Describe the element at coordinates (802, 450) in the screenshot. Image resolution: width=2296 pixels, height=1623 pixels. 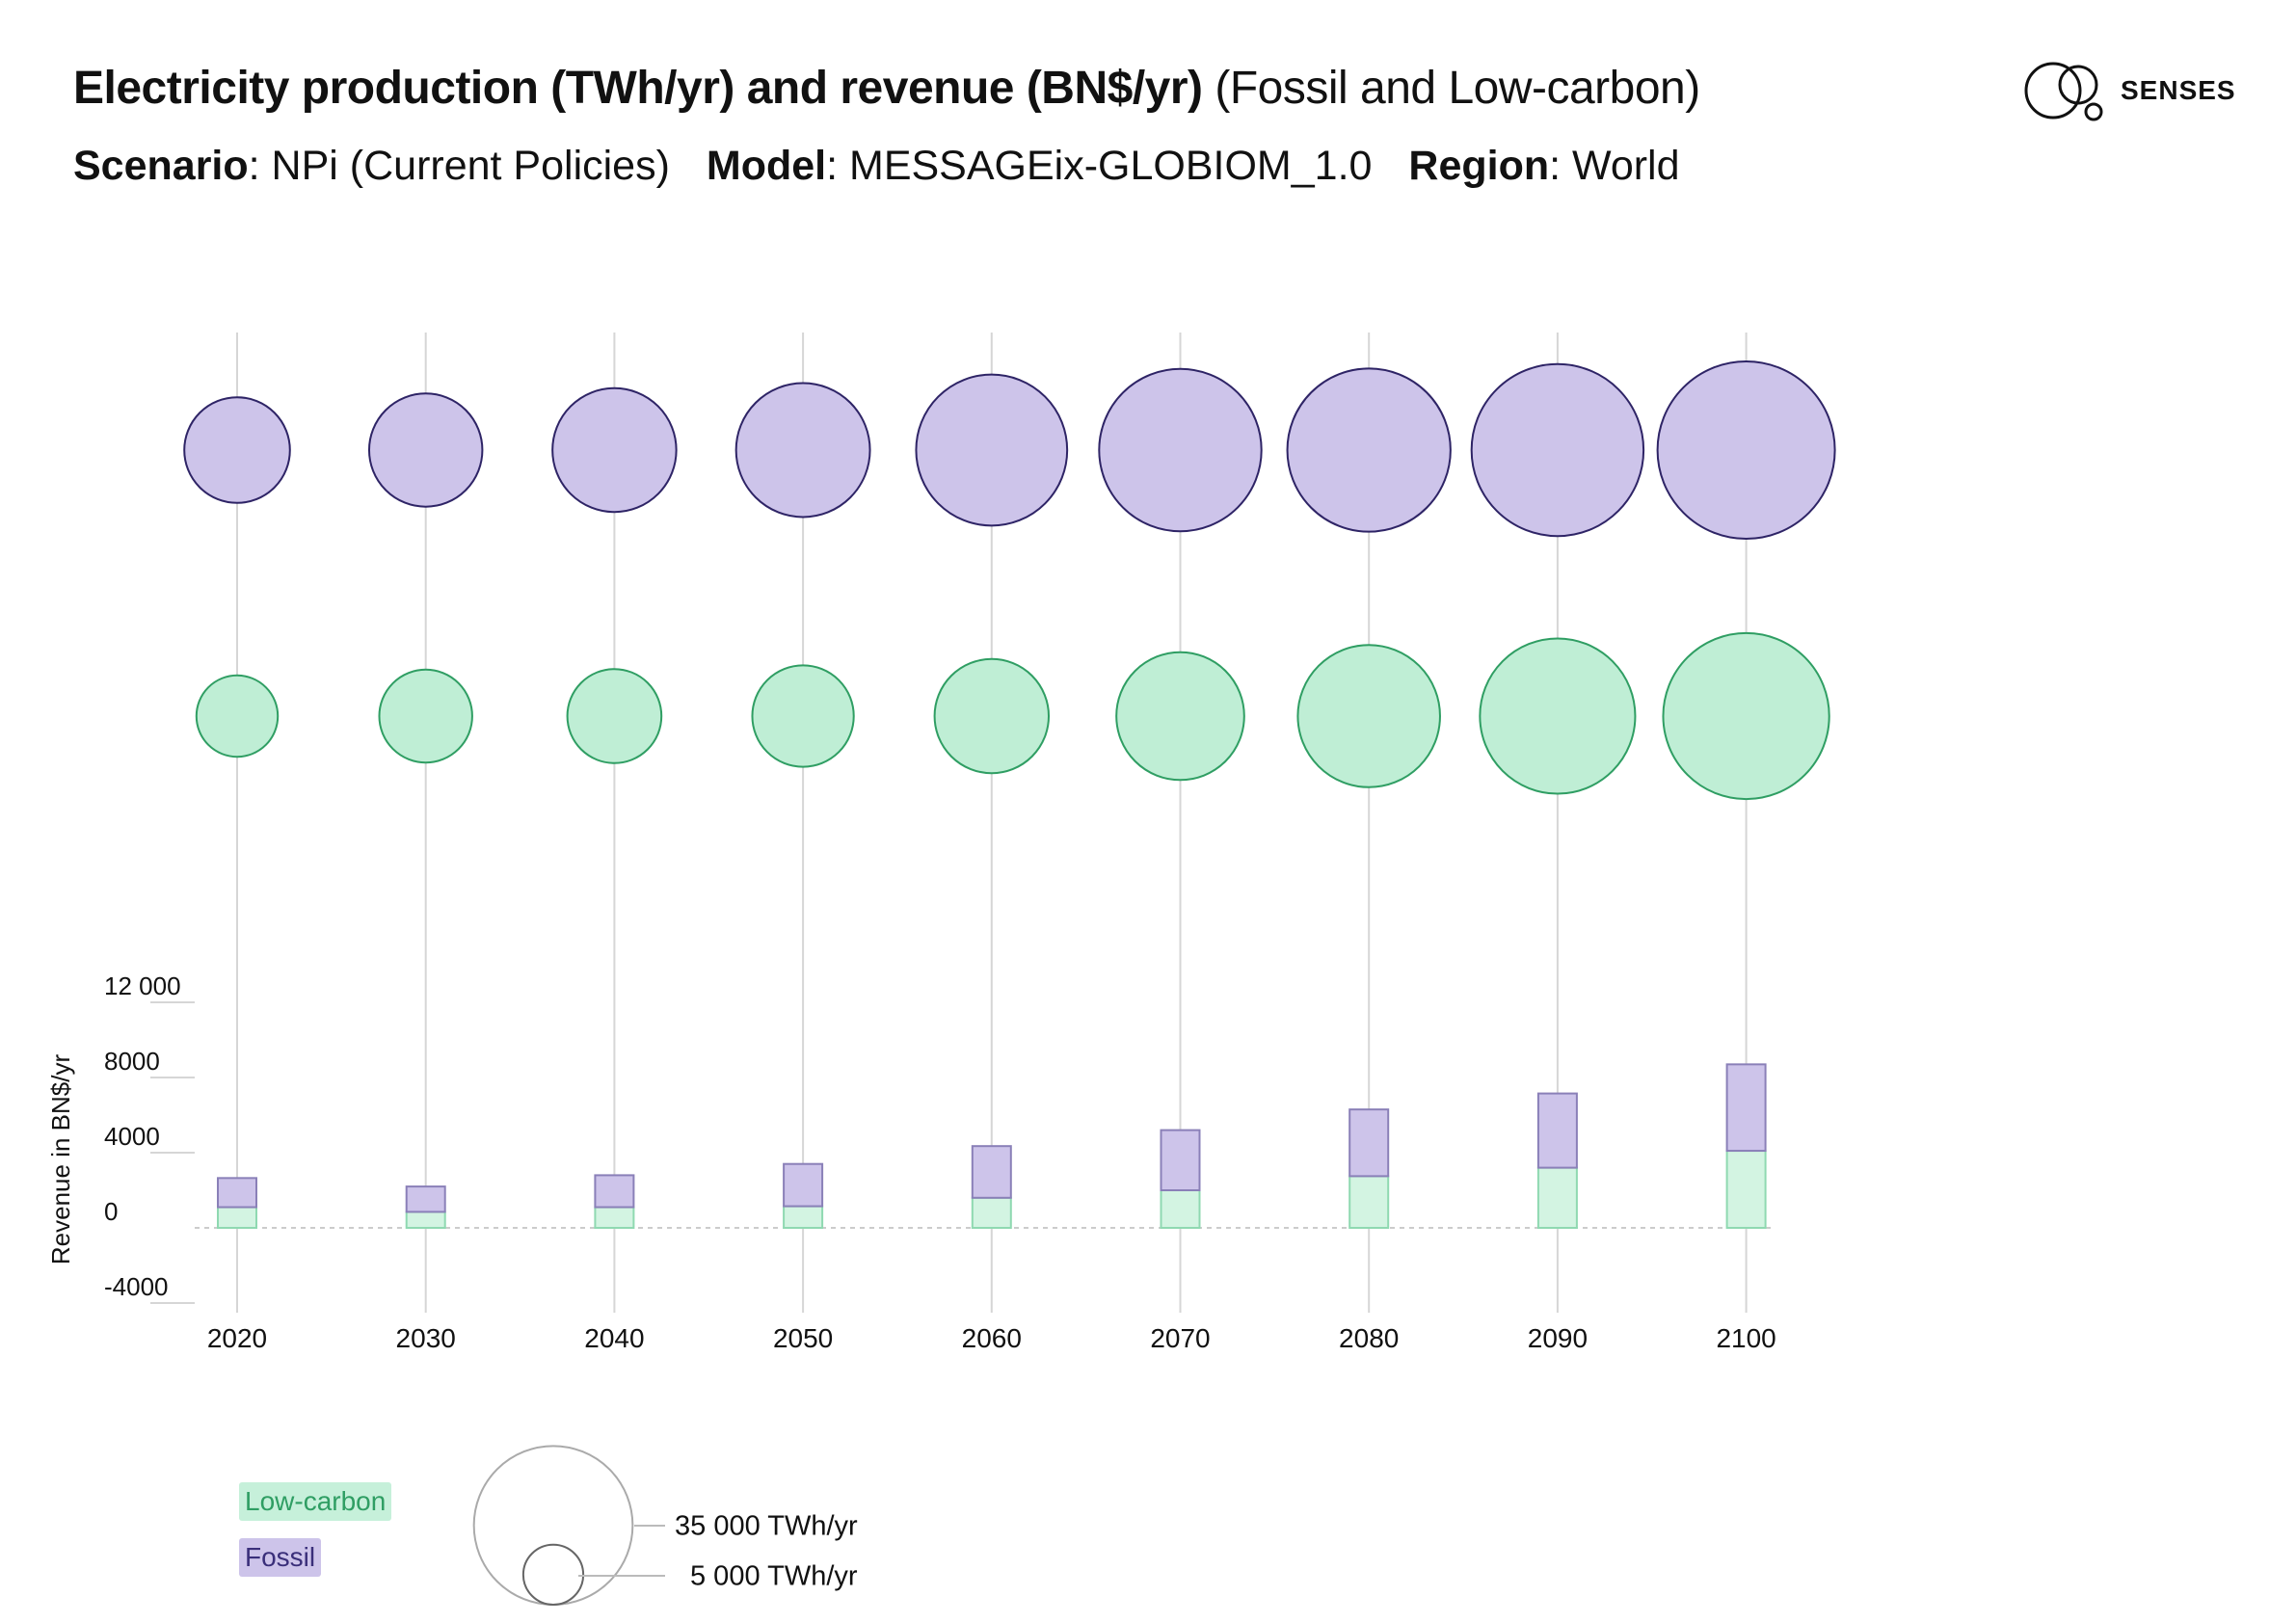
I see `bubble-fossil-2050` at that location.